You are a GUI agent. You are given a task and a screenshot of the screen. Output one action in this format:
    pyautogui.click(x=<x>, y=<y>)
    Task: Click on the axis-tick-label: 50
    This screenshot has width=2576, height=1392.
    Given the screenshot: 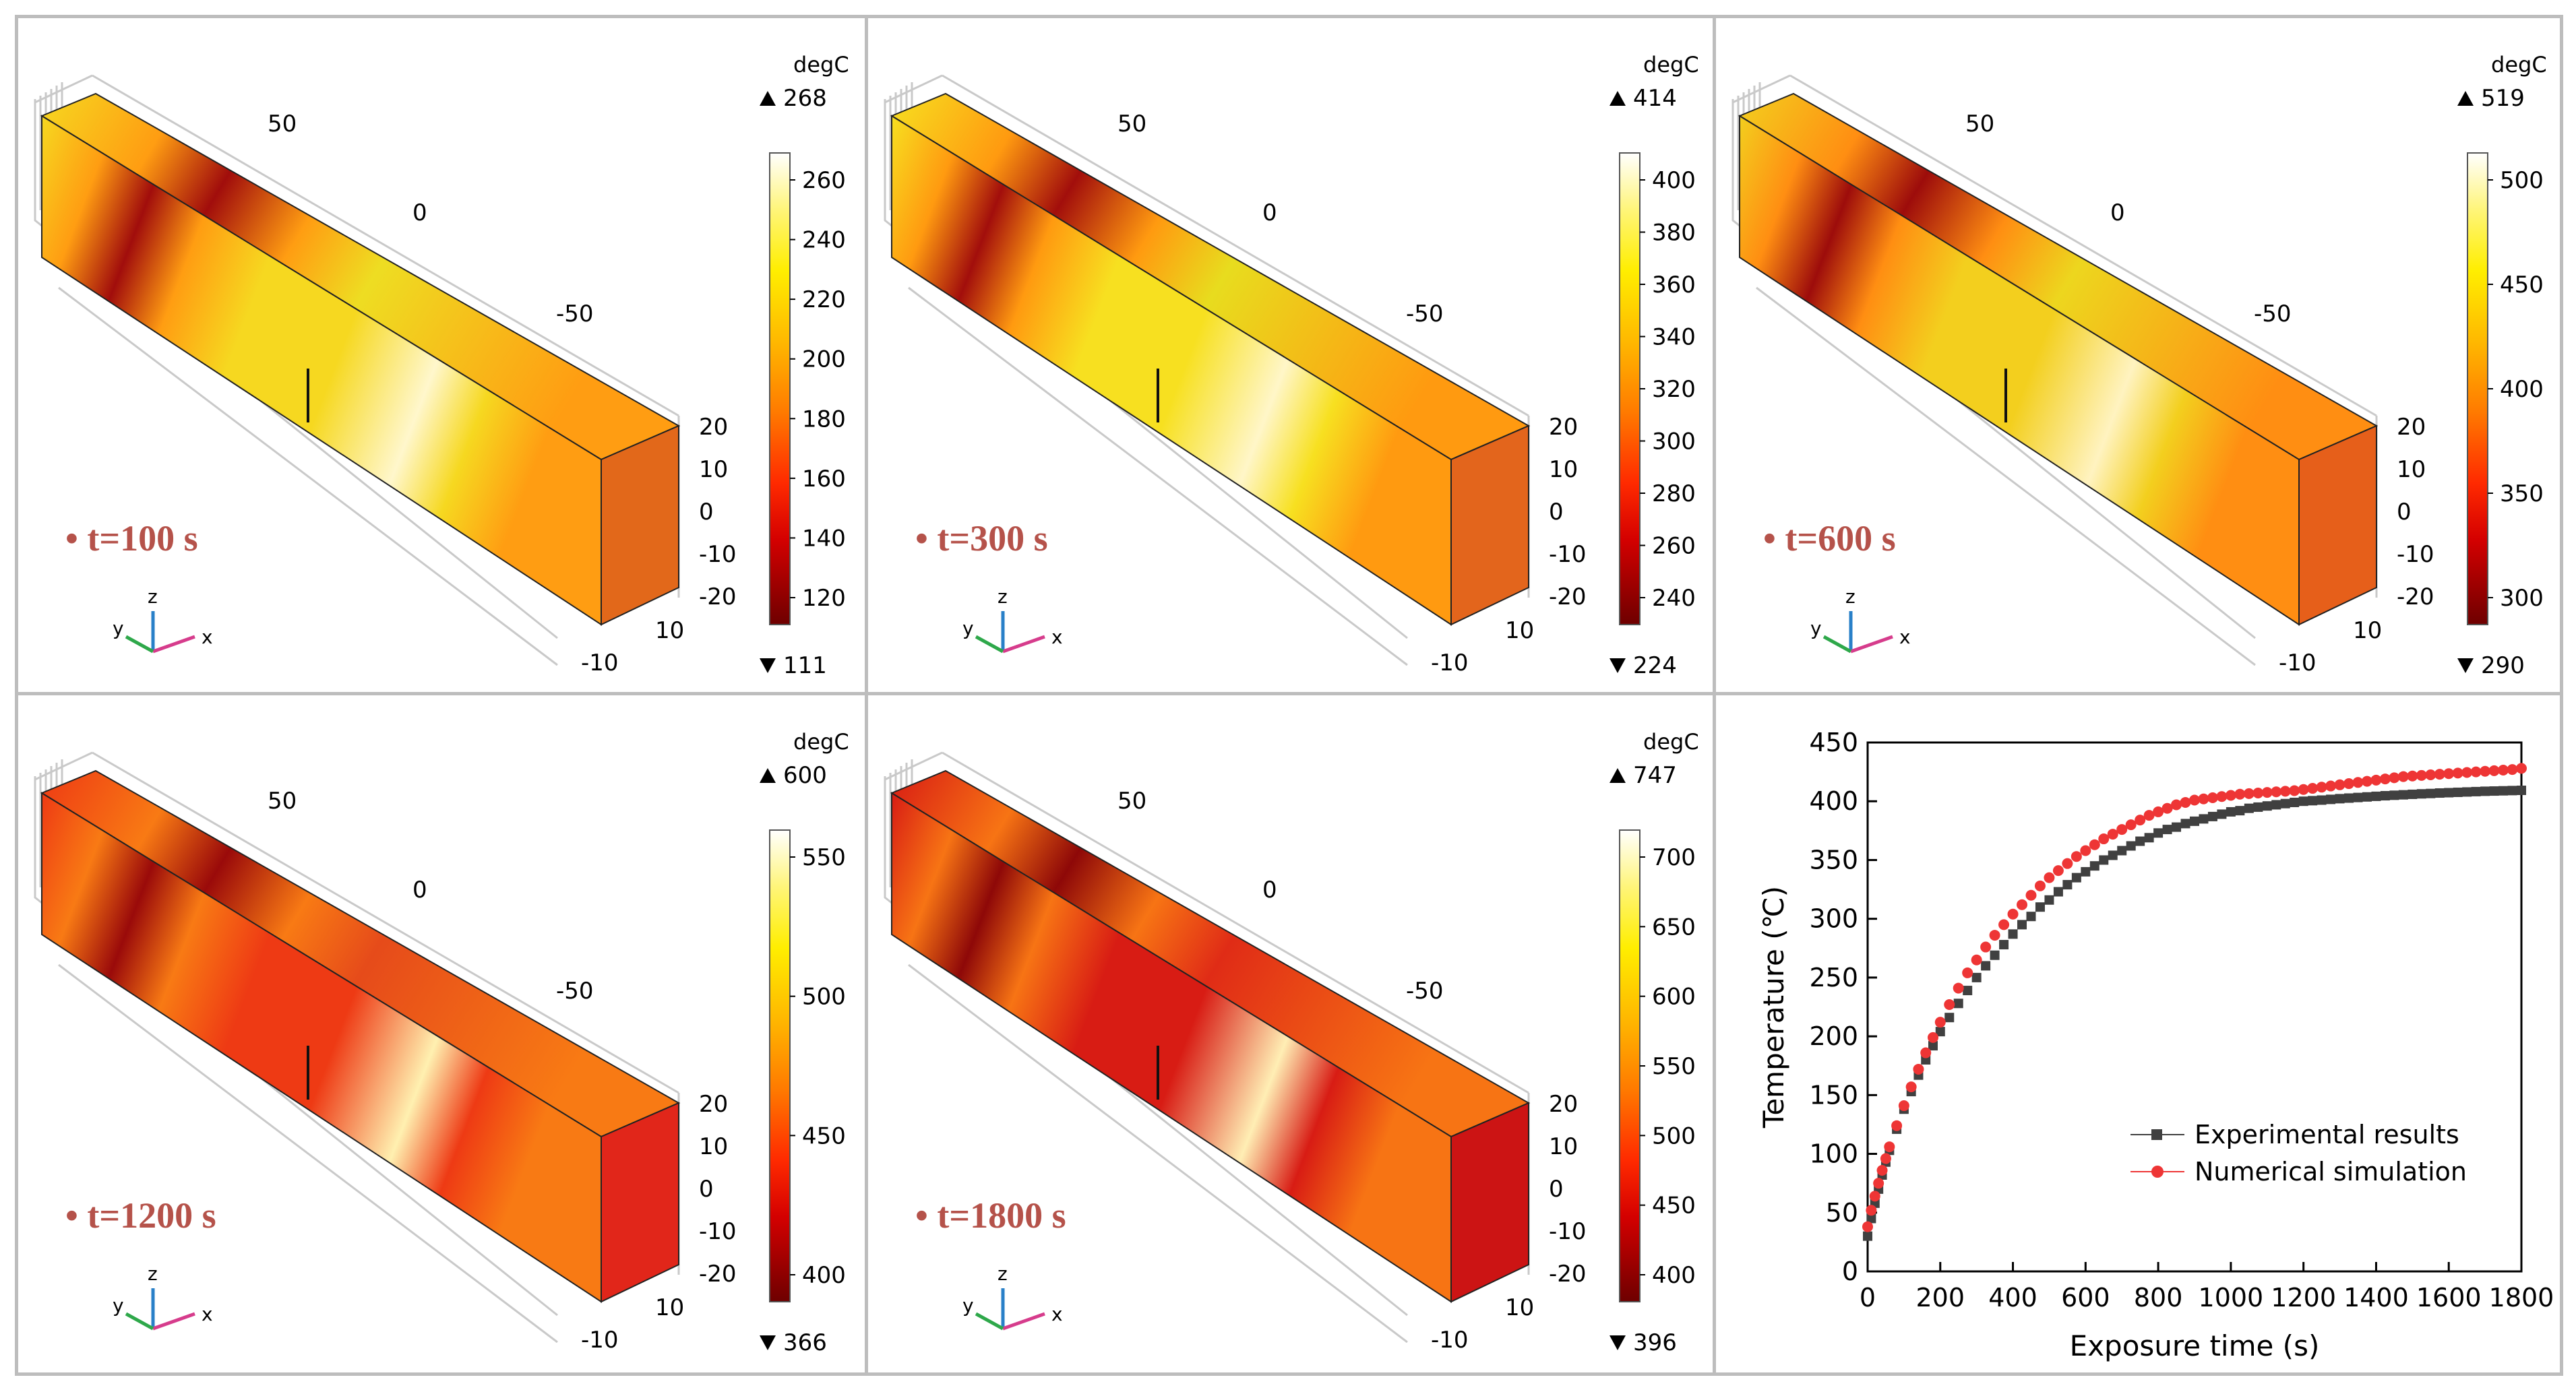 What is the action you would take?
    pyautogui.click(x=282, y=801)
    